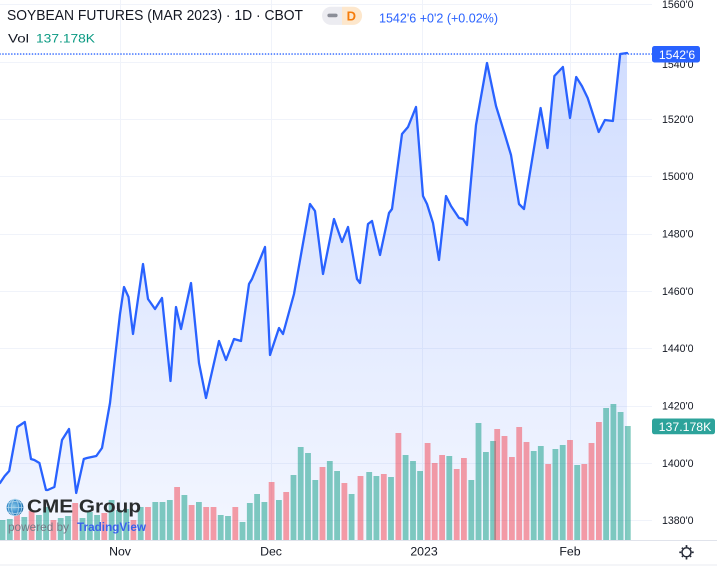  I want to click on svg-text: 1520'0, so click(678, 120).